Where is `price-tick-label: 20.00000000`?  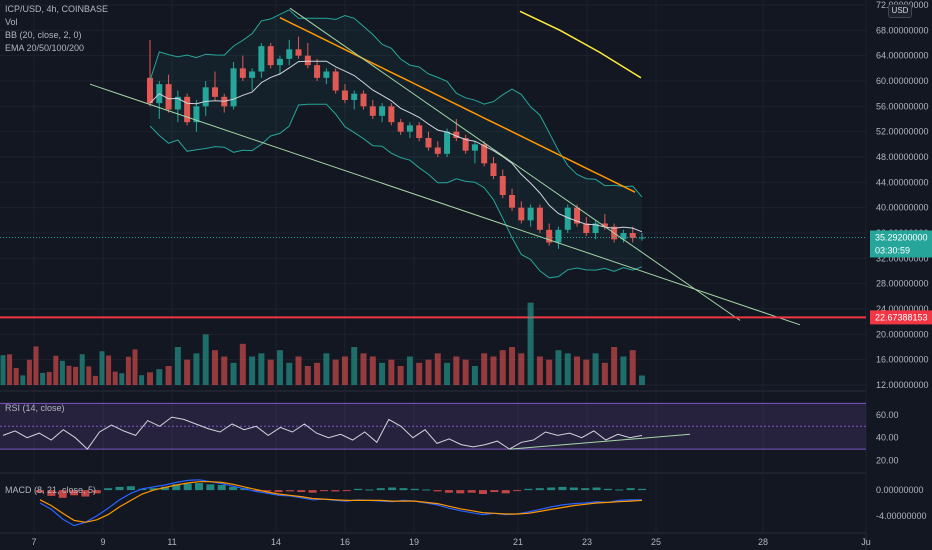 price-tick-label: 20.00000000 is located at coordinates (902, 334).